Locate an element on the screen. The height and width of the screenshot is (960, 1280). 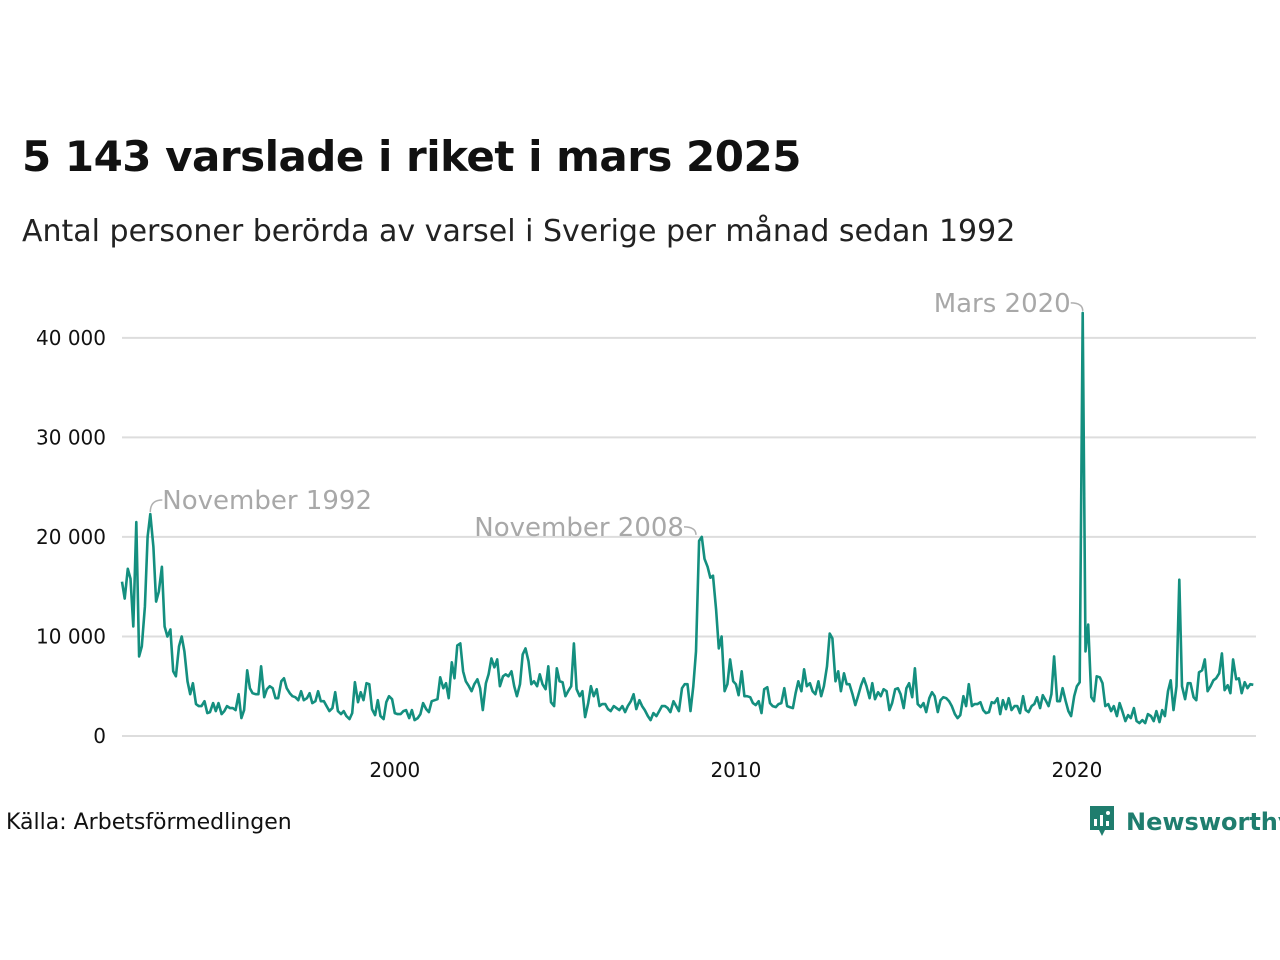
newsworthy-logo-icon is located at coordinates (1102, 821).